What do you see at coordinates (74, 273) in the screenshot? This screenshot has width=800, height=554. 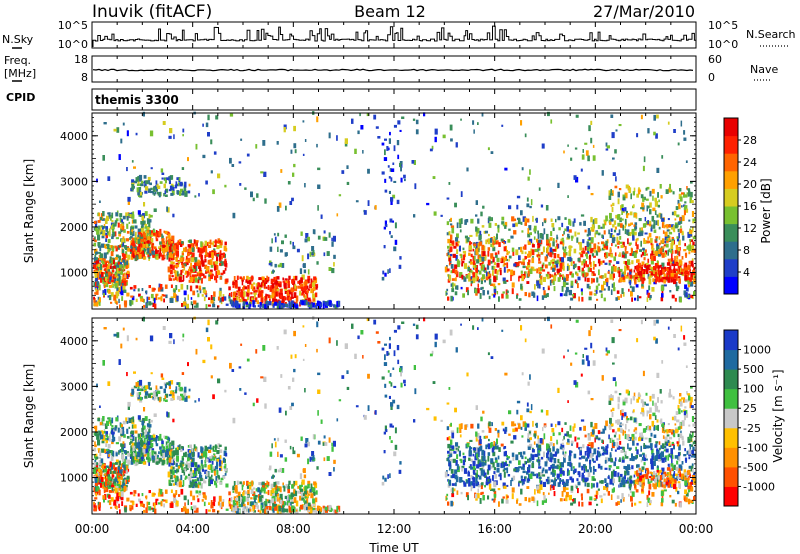 I see `y-tick-label: 1000` at bounding box center [74, 273].